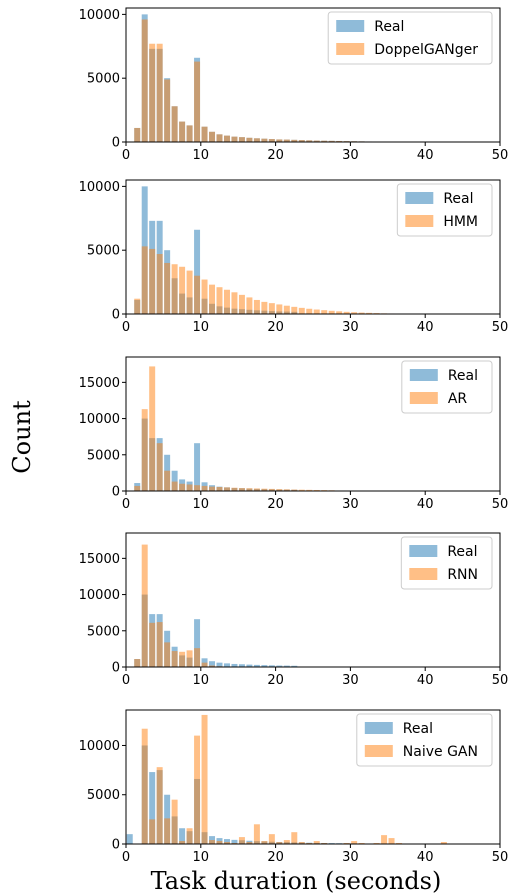 Image resolution: width=509 pixels, height=896 pixels. Describe the element at coordinates (410, 38) in the screenshot. I see `legend: Real DoppelGANger` at that location.